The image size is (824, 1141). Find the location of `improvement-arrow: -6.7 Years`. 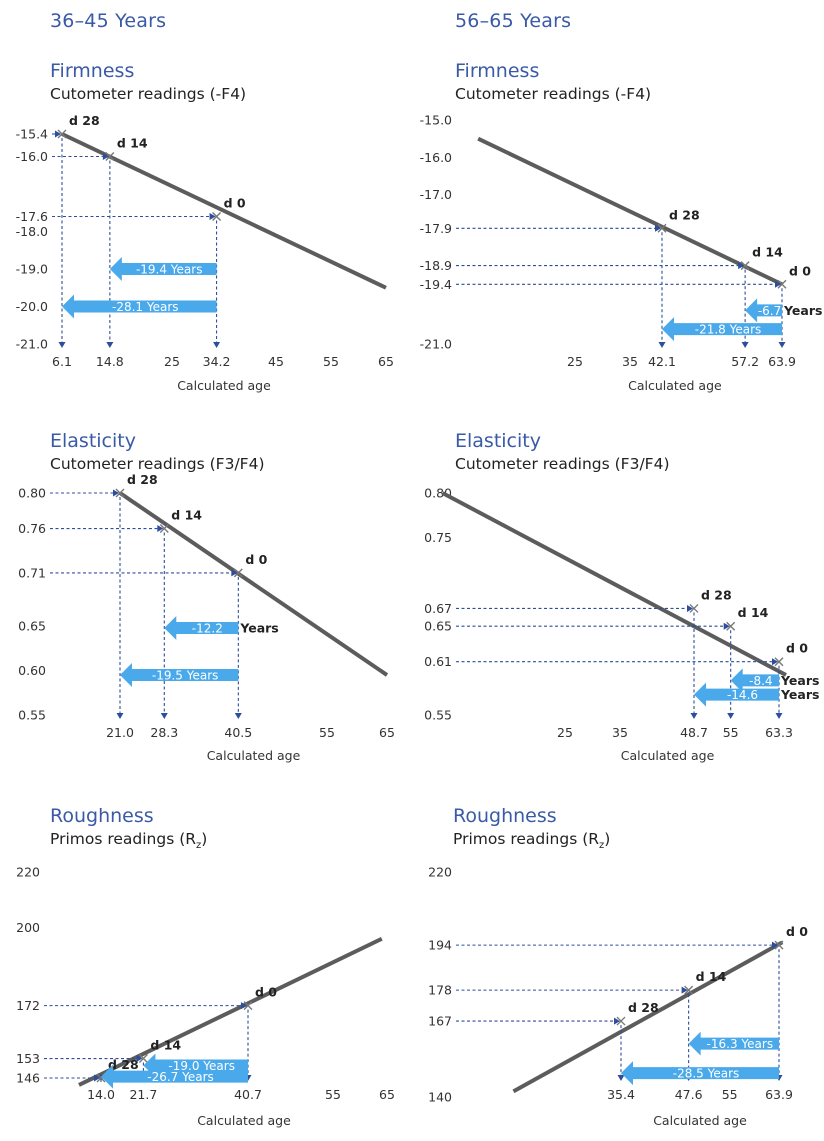

improvement-arrow: -6.7 Years is located at coordinates (783, 310).